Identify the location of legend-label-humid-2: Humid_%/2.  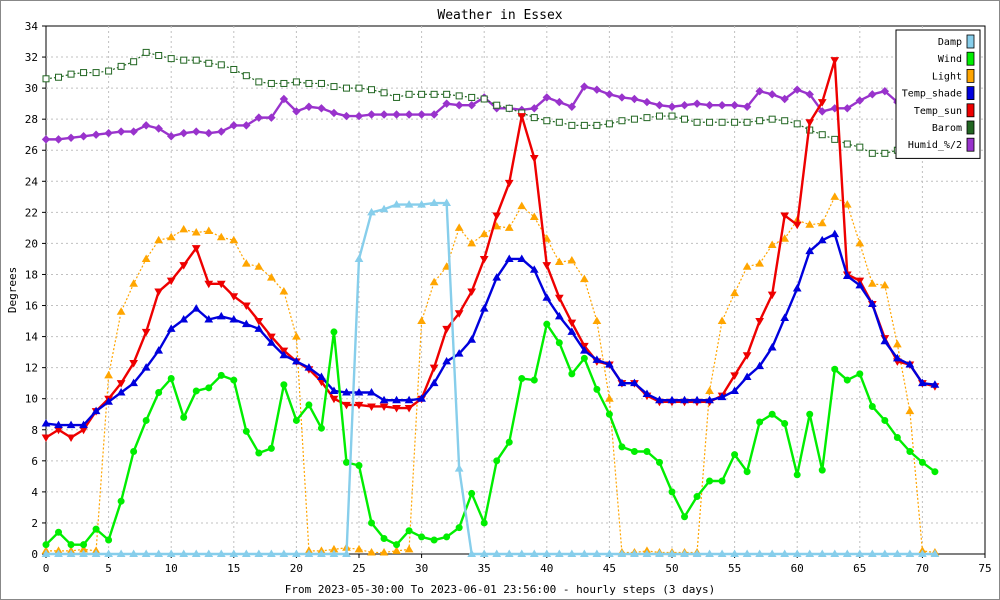
(935, 145).